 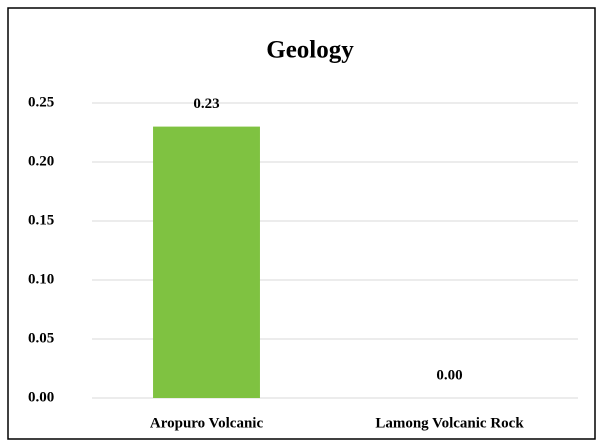 I want to click on x-tick-label: Aropuro Volcanic, so click(x=207, y=423).